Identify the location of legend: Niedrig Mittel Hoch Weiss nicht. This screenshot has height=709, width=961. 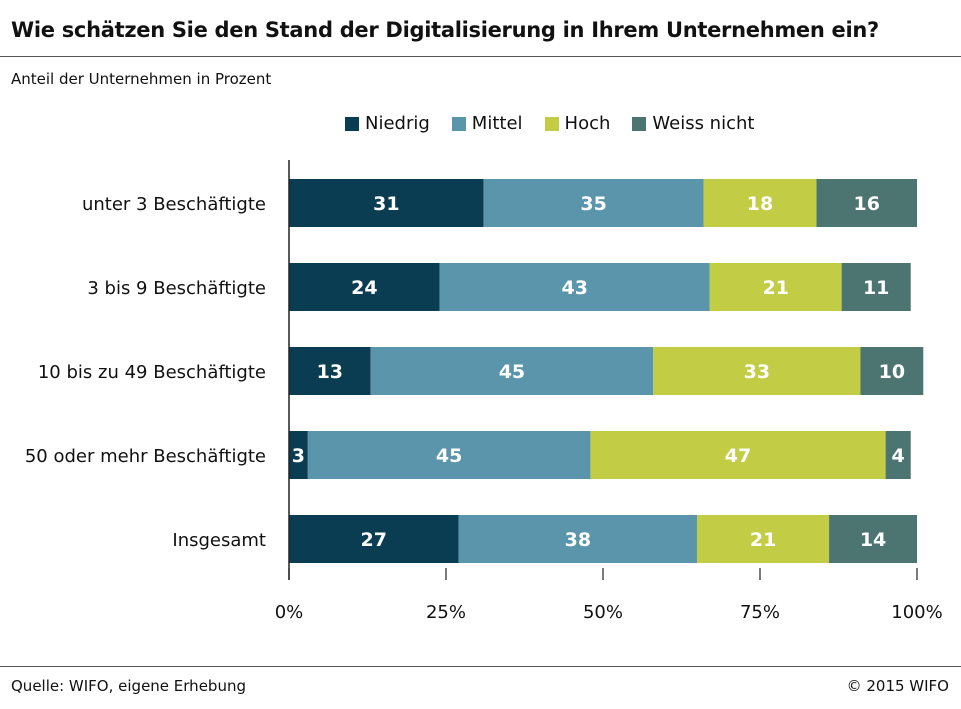
(560, 123).